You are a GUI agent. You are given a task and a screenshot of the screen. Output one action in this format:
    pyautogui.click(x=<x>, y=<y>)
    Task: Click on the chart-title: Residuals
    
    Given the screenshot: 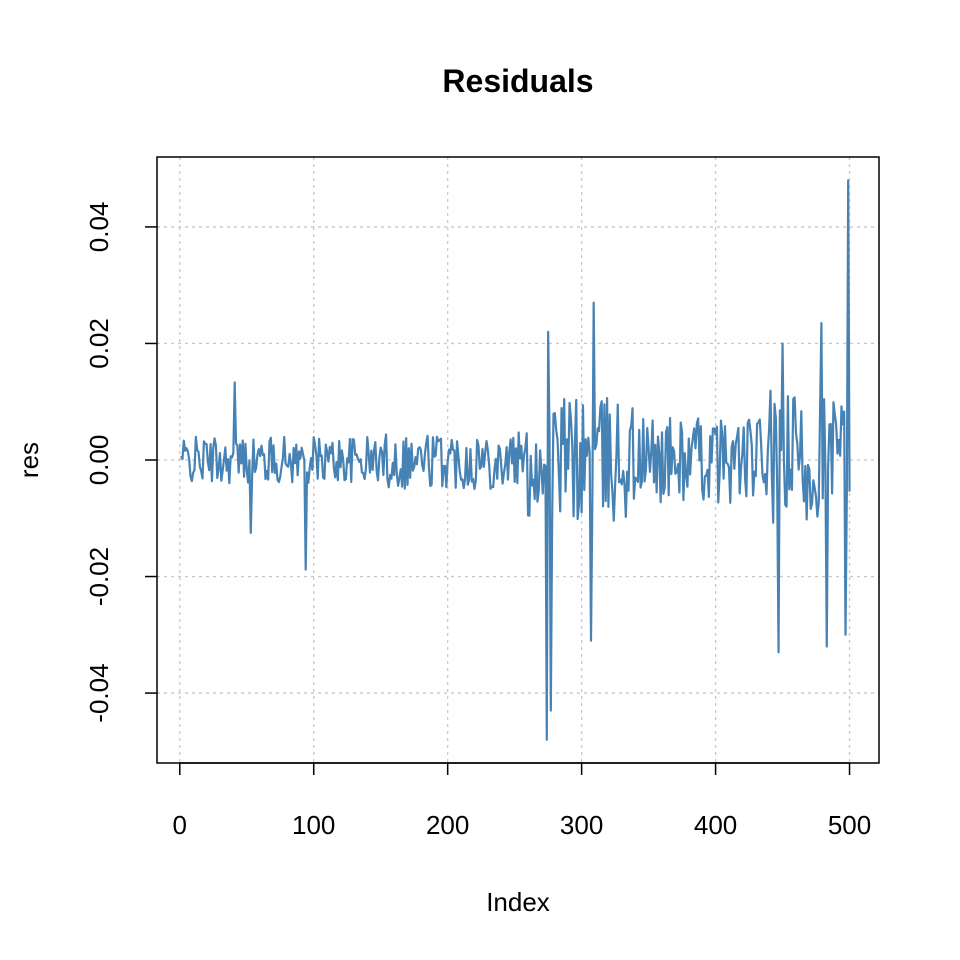 What is the action you would take?
    pyautogui.click(x=517, y=81)
    